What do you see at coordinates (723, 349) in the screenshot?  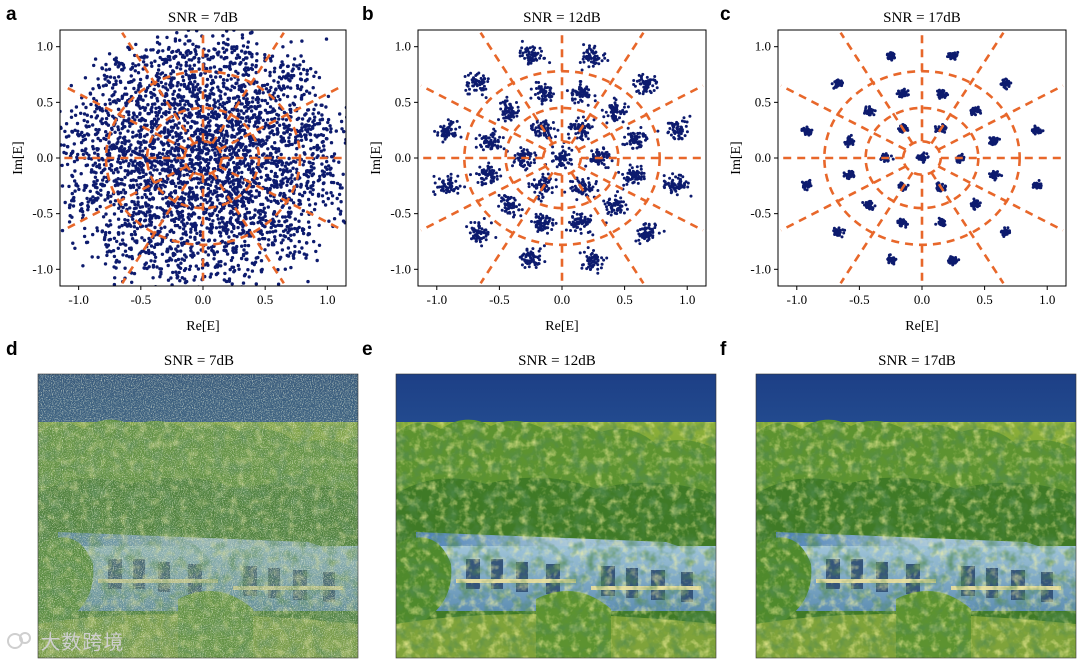 I see `panel-letter-f: f` at bounding box center [723, 349].